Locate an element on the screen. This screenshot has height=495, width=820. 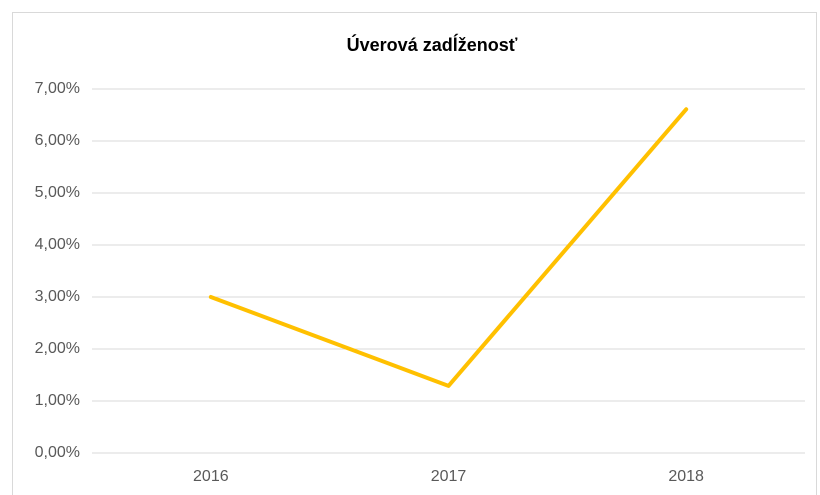
x-tick-label: 2016 is located at coordinates (211, 476).